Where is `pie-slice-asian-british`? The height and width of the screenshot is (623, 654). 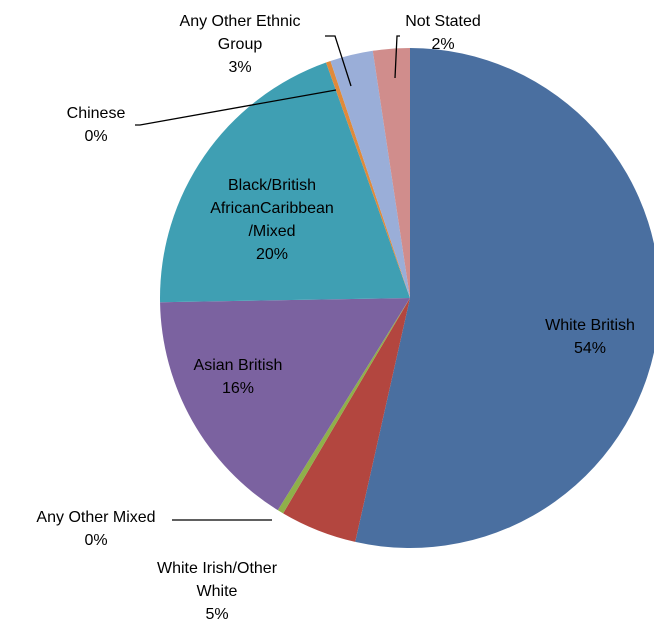
pie-slice-asian-british is located at coordinates (285, 404).